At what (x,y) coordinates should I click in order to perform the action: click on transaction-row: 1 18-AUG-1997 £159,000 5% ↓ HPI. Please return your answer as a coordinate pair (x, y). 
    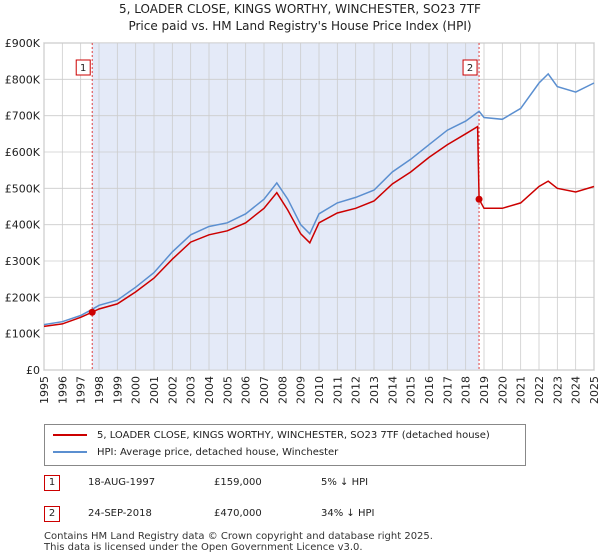
    Looking at the image, I should click on (279, 483).